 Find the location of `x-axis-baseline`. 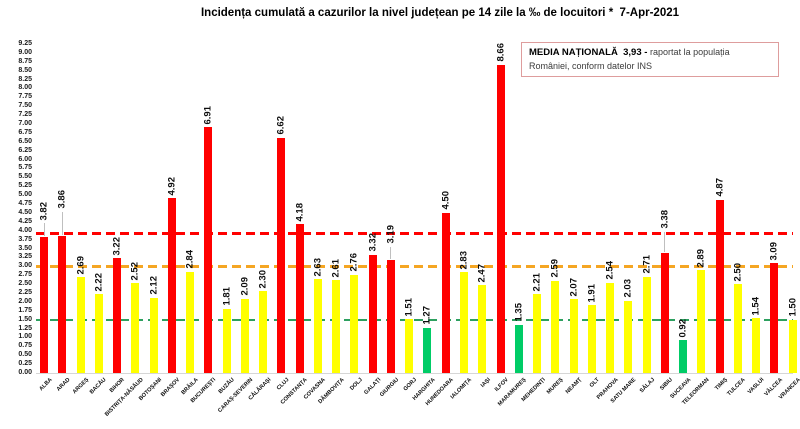

x-axis-baseline is located at coordinates (414, 373).